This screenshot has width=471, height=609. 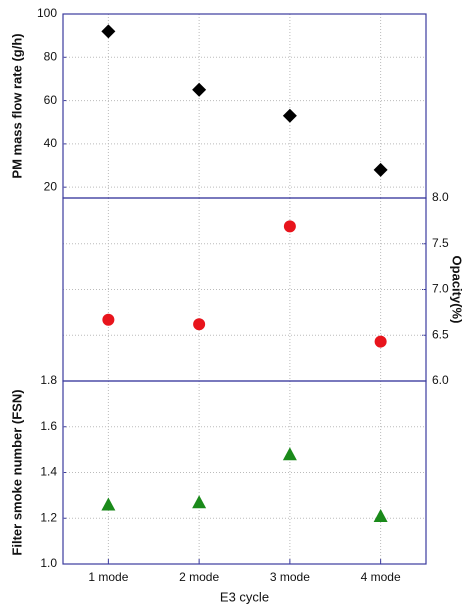 What do you see at coordinates (48, 380) in the screenshot?
I see `y-tick-label: 1.8` at bounding box center [48, 380].